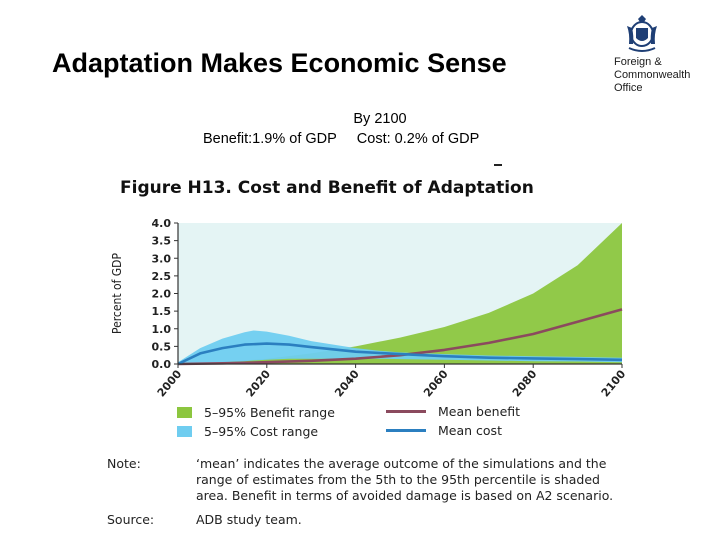 This screenshot has width=728, height=546. What do you see at coordinates (400, 354) in the screenshot?
I see `line-mean-cost` at bounding box center [400, 354].